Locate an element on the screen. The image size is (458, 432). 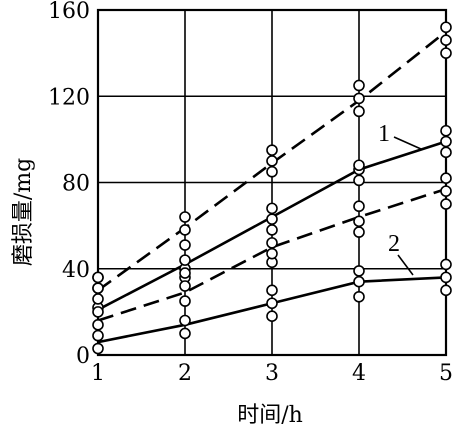
y-tick-label: 80 is located at coordinates (76, 184).